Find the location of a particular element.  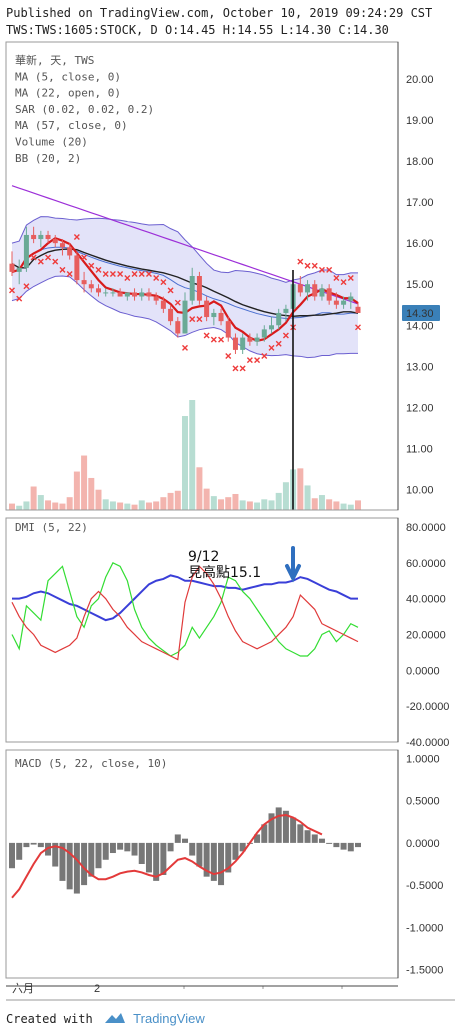

footer-text: Created with is located at coordinates (49, 1019).